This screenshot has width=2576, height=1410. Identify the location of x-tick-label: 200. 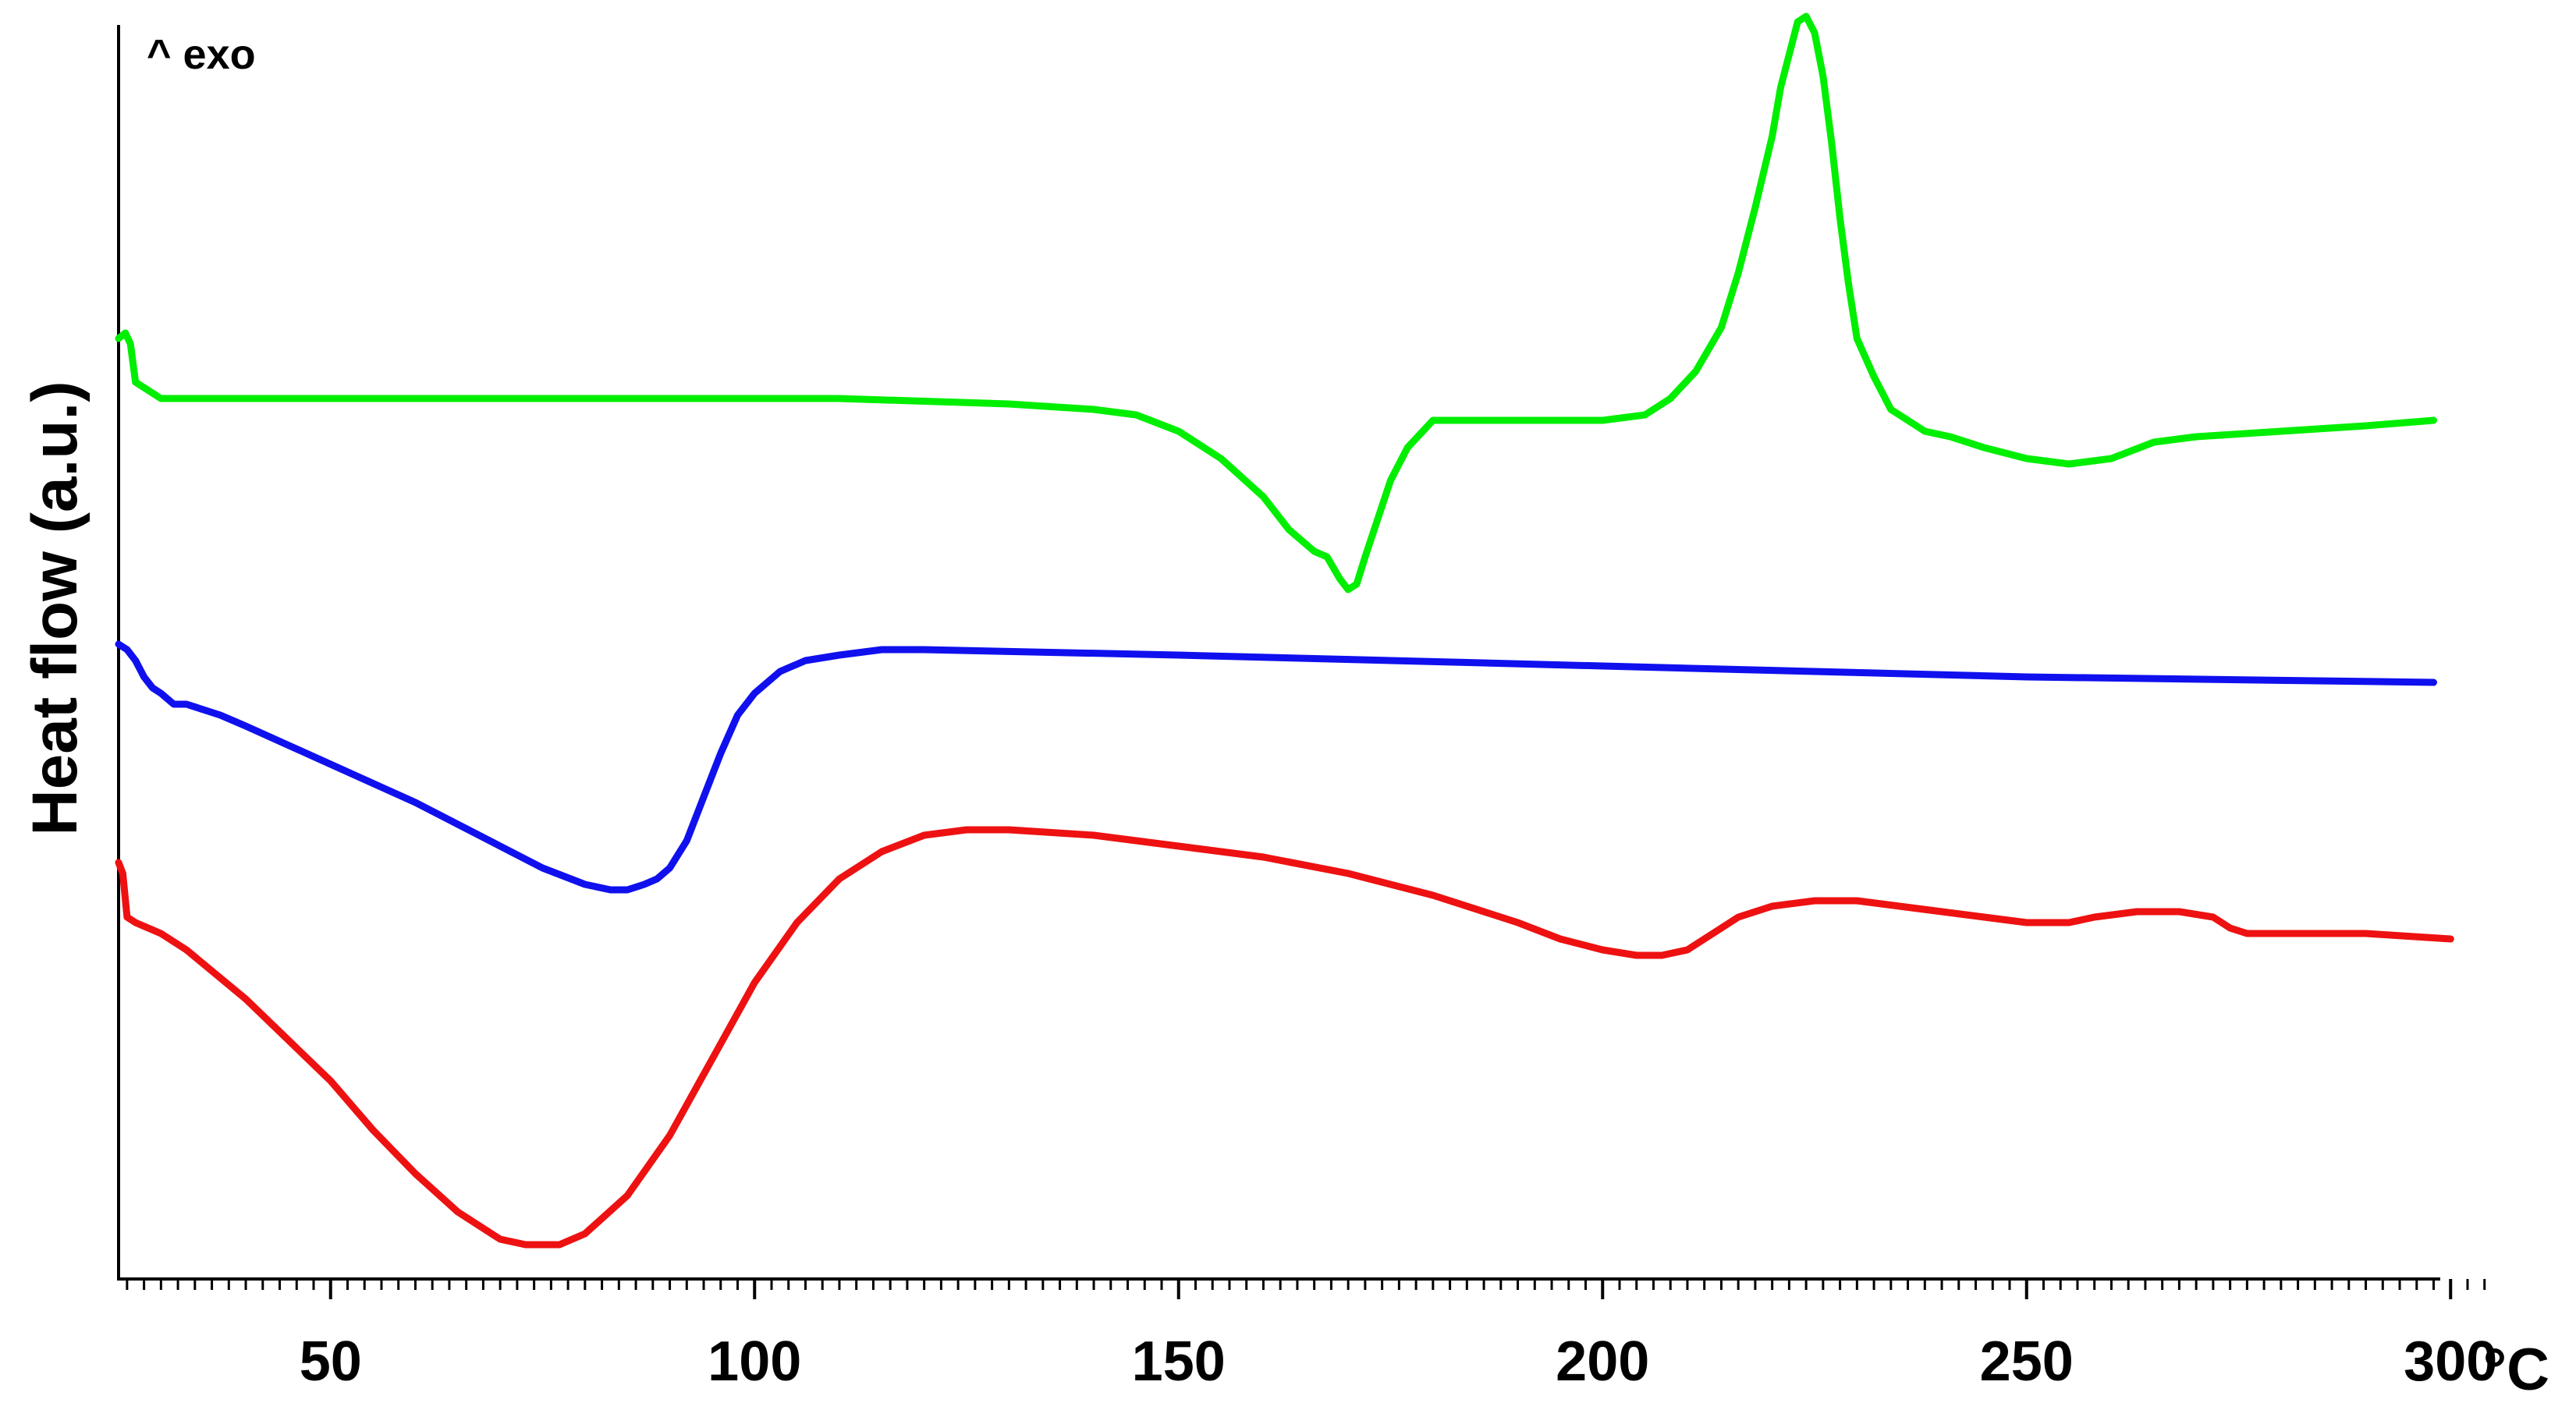
(1602, 1361).